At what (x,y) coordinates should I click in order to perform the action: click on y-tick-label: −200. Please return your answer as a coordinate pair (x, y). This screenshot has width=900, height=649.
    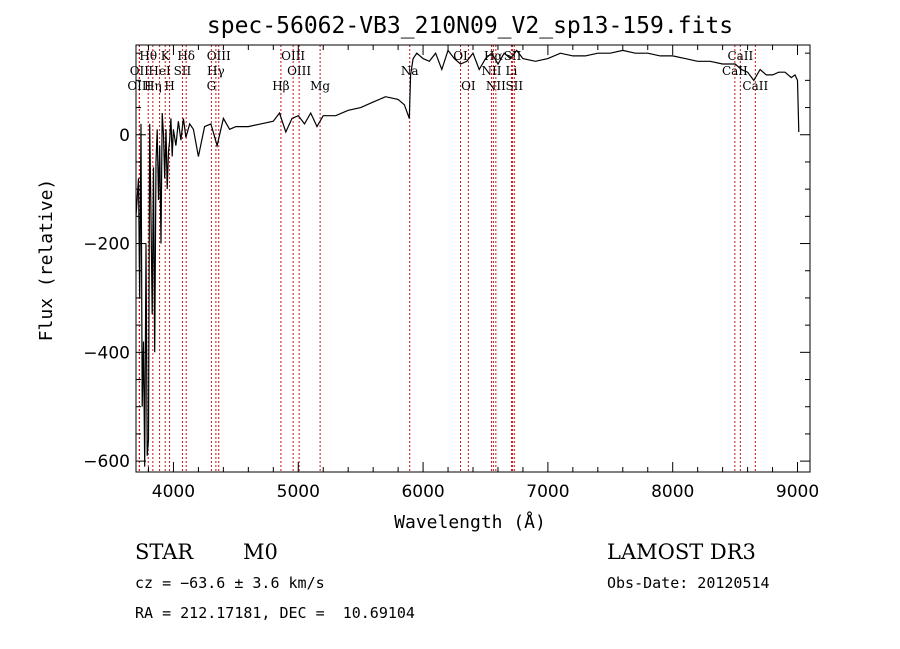
    Looking at the image, I should click on (106, 245).